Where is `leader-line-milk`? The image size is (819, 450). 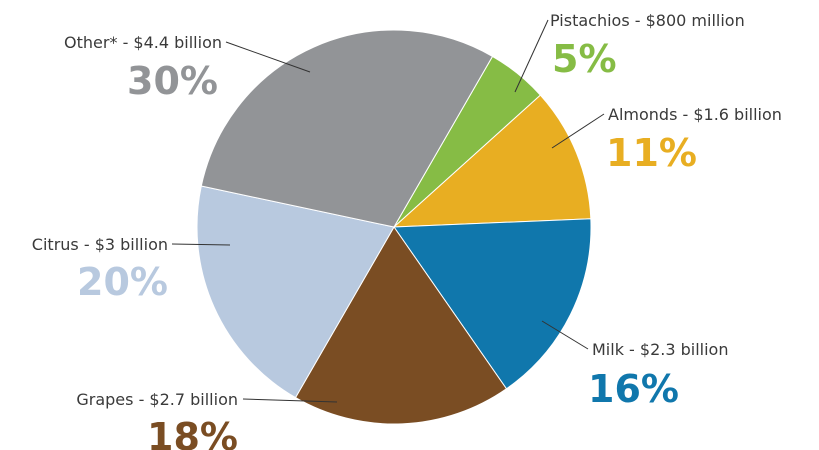
leader-line-milk is located at coordinates (565, 335).